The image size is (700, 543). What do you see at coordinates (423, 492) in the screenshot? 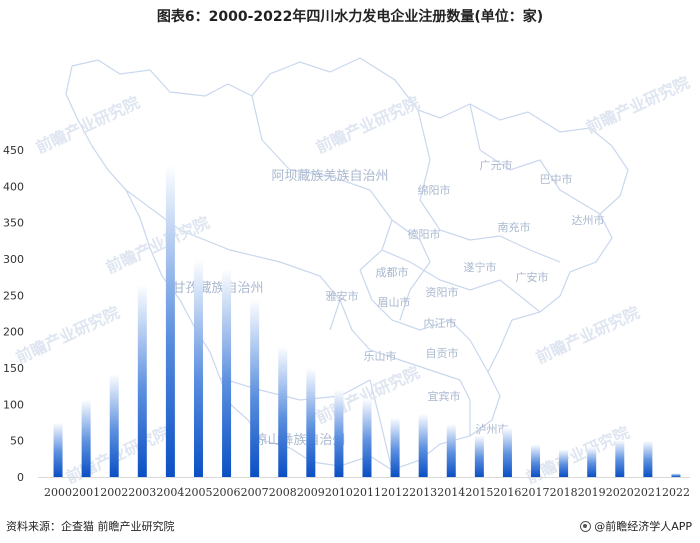
I see `x-tick-label: 2013` at bounding box center [423, 492].